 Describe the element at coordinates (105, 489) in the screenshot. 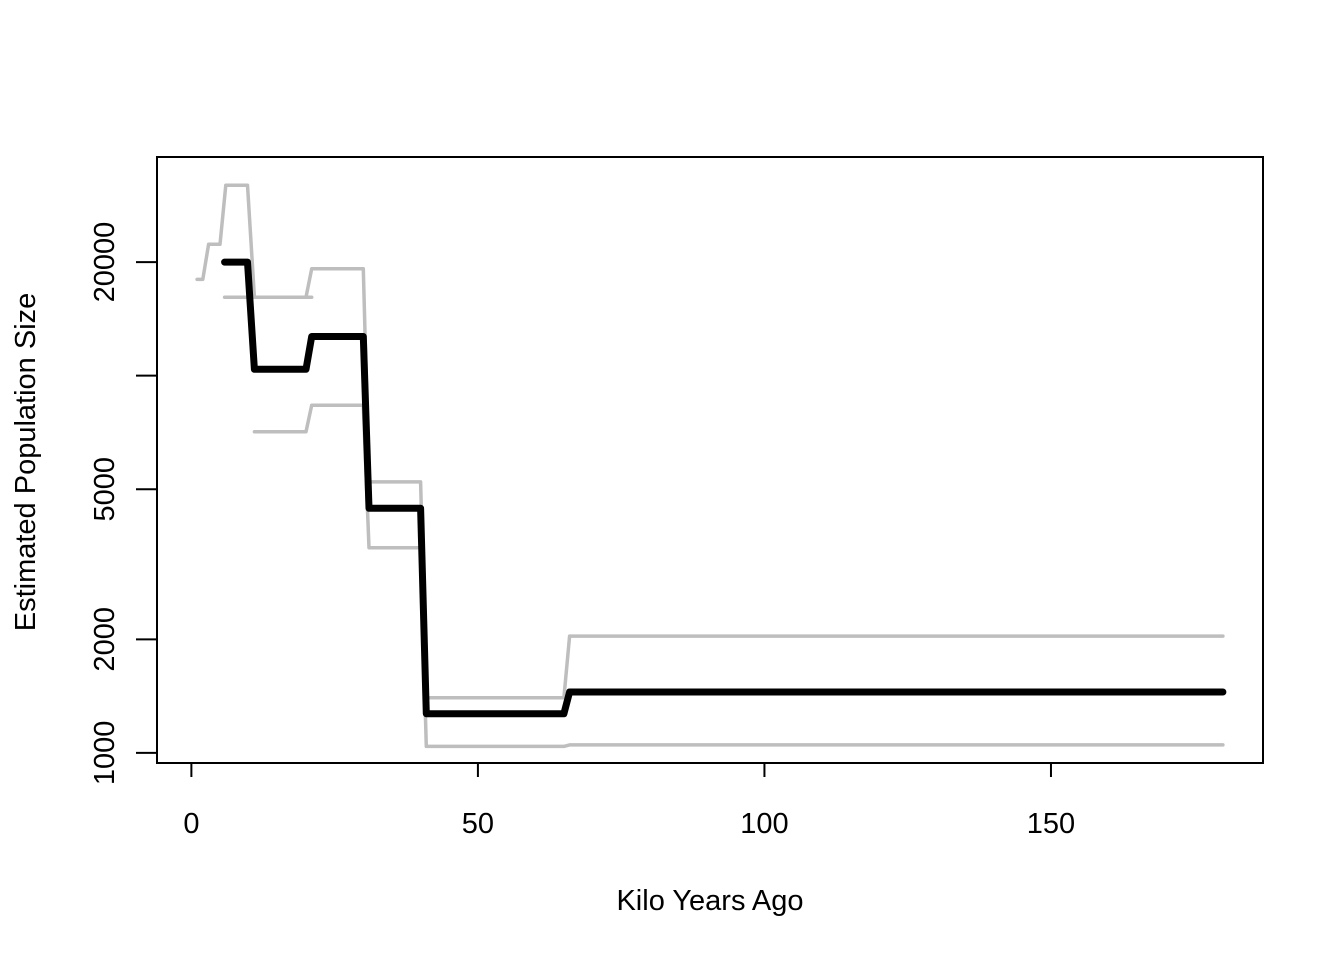

I see `y-tick-label: 5000` at that location.